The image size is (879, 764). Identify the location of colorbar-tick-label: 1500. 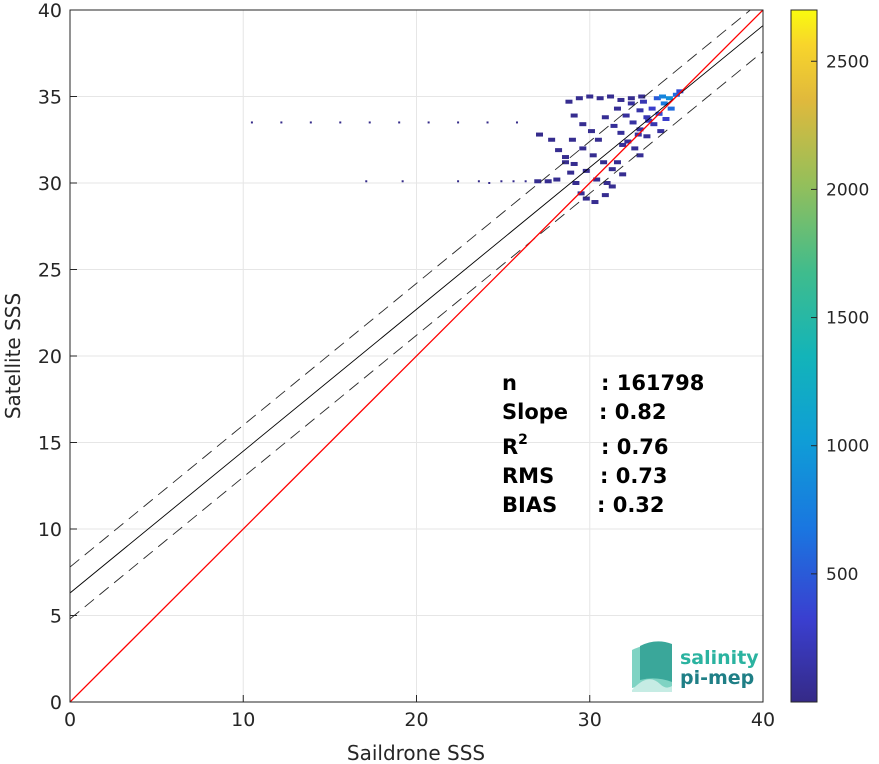
(847, 319).